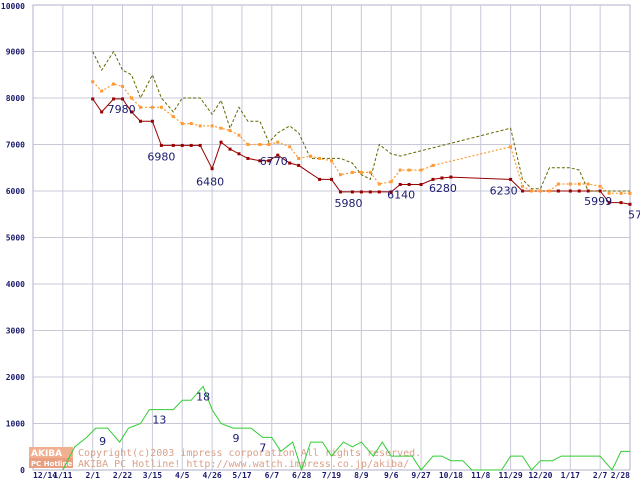 This screenshot has width=640, height=480. What do you see at coordinates (600, 475) in the screenshot?
I see `x-tick-label: 2/7` at bounding box center [600, 475].